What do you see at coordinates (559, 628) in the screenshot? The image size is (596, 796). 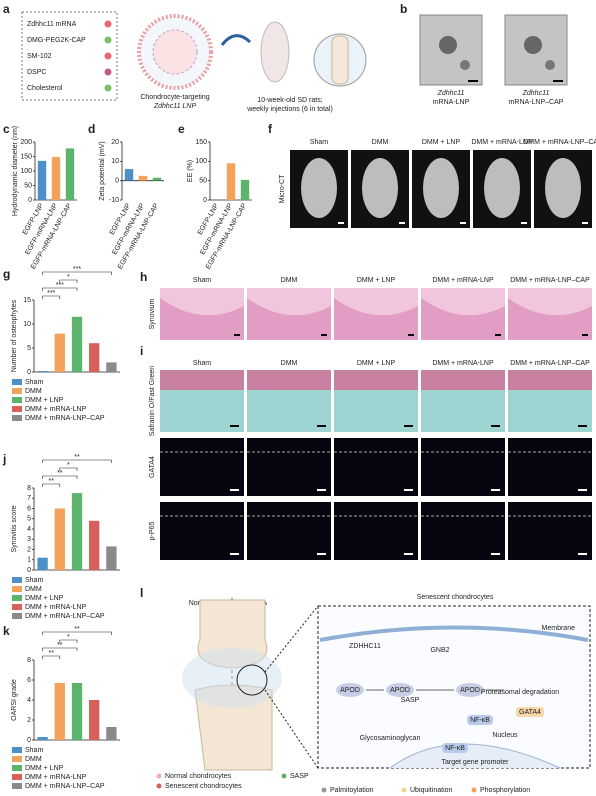 I see `membrane-label: Membrane` at bounding box center [559, 628].